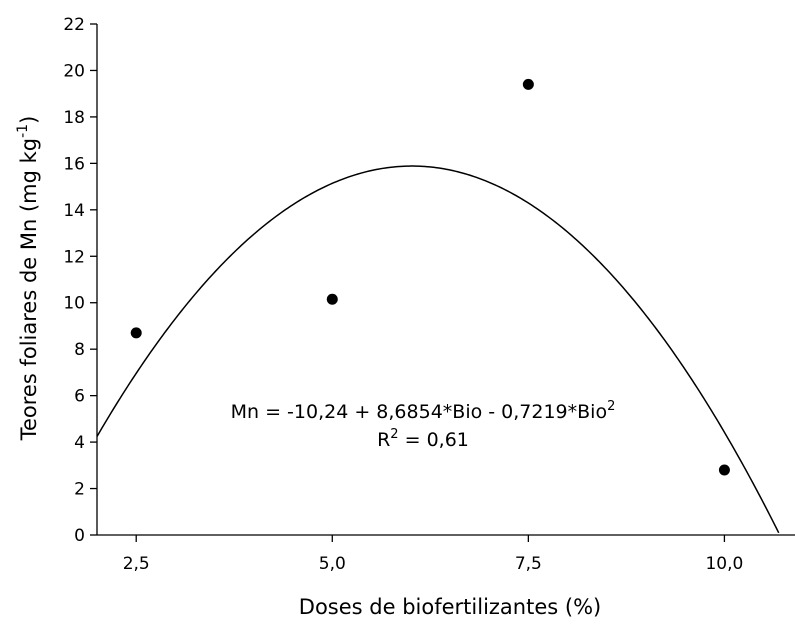 The image size is (795, 626). I want to click on x-ticks: 2,5 5,0 7,5 10,0, so click(433, 554).